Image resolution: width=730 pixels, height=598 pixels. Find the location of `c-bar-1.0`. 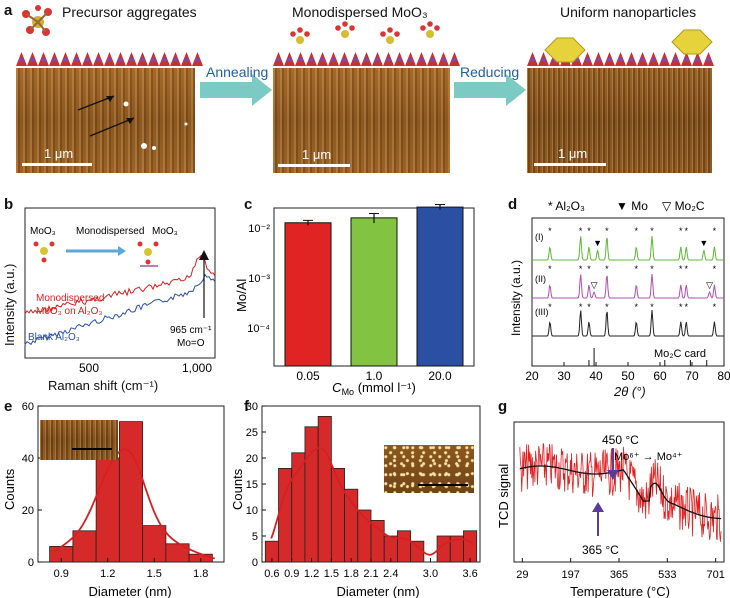

c-bar-1.0 is located at coordinates (374, 292).